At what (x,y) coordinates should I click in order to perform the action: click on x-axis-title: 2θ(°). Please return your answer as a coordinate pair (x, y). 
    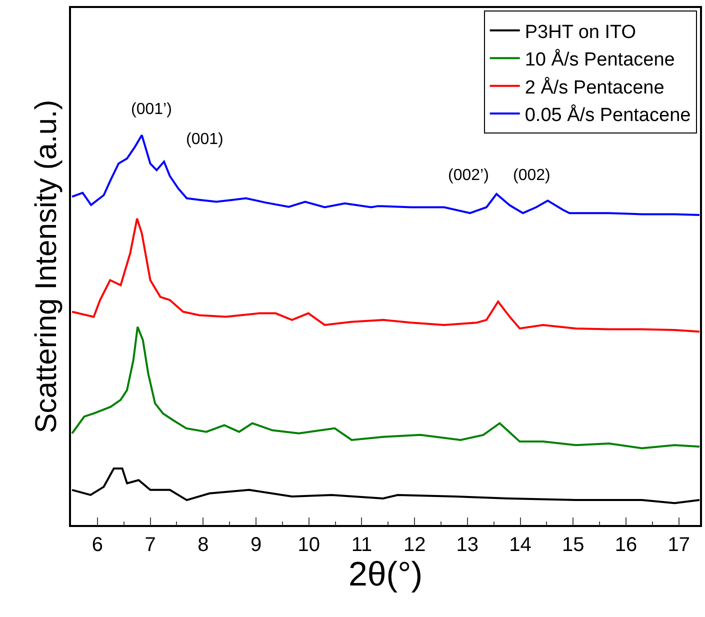
    Looking at the image, I should click on (385, 575).